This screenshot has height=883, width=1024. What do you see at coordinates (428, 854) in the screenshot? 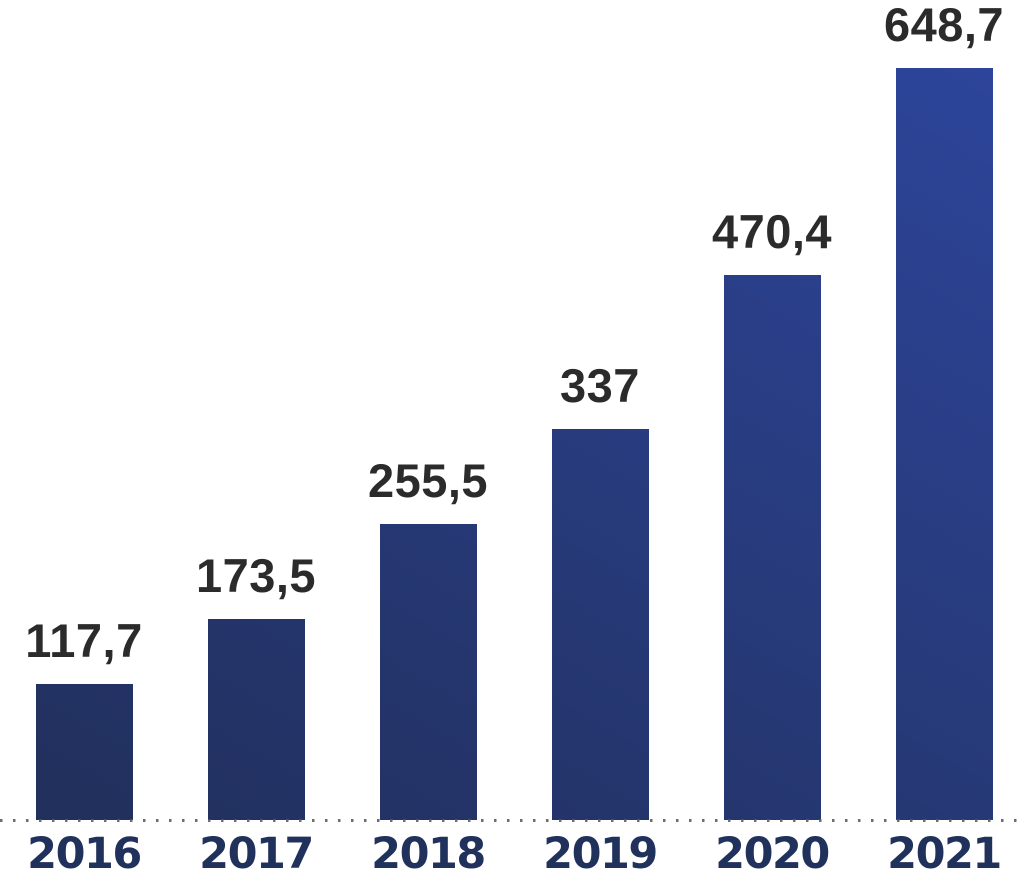
I see `x-axis-year-label: 2018` at bounding box center [428, 854].